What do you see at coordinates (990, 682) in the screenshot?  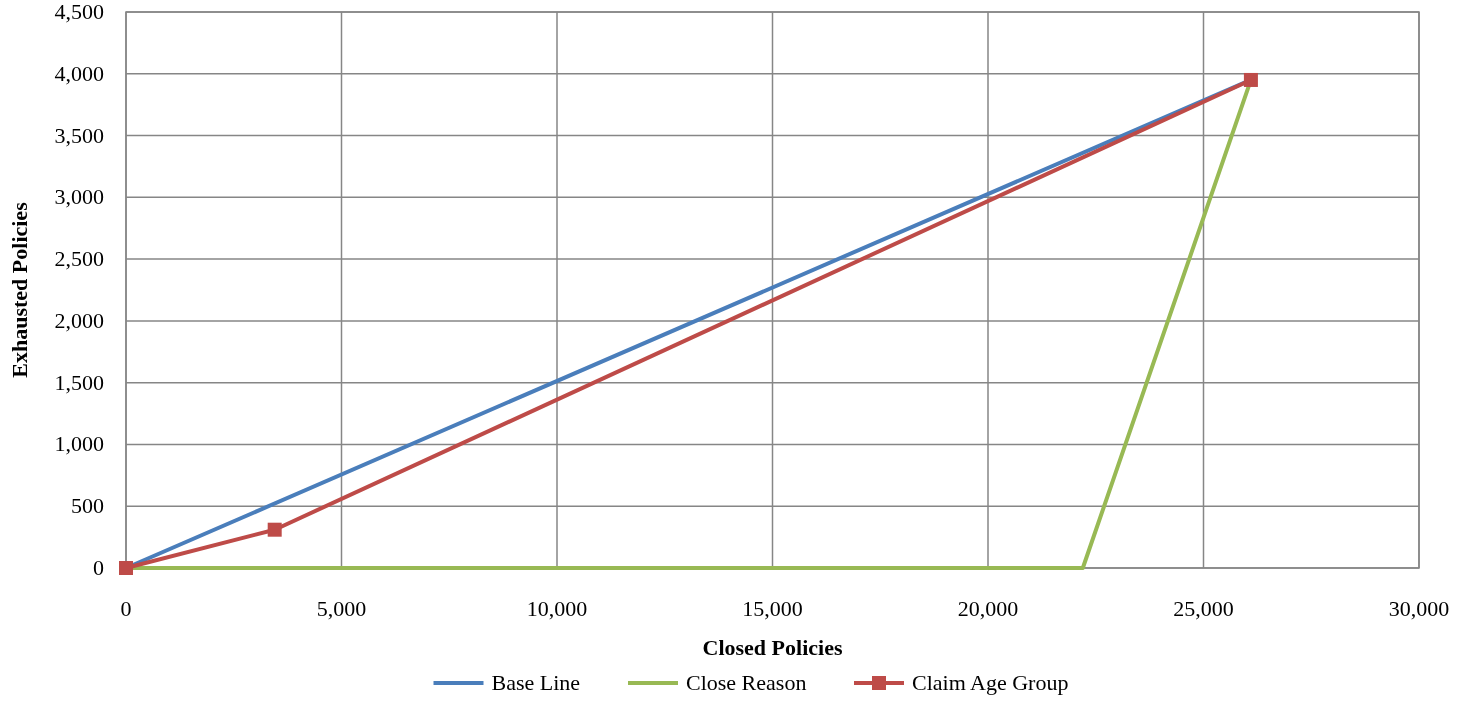 I see `legend-label: Claim Age Group` at bounding box center [990, 682].